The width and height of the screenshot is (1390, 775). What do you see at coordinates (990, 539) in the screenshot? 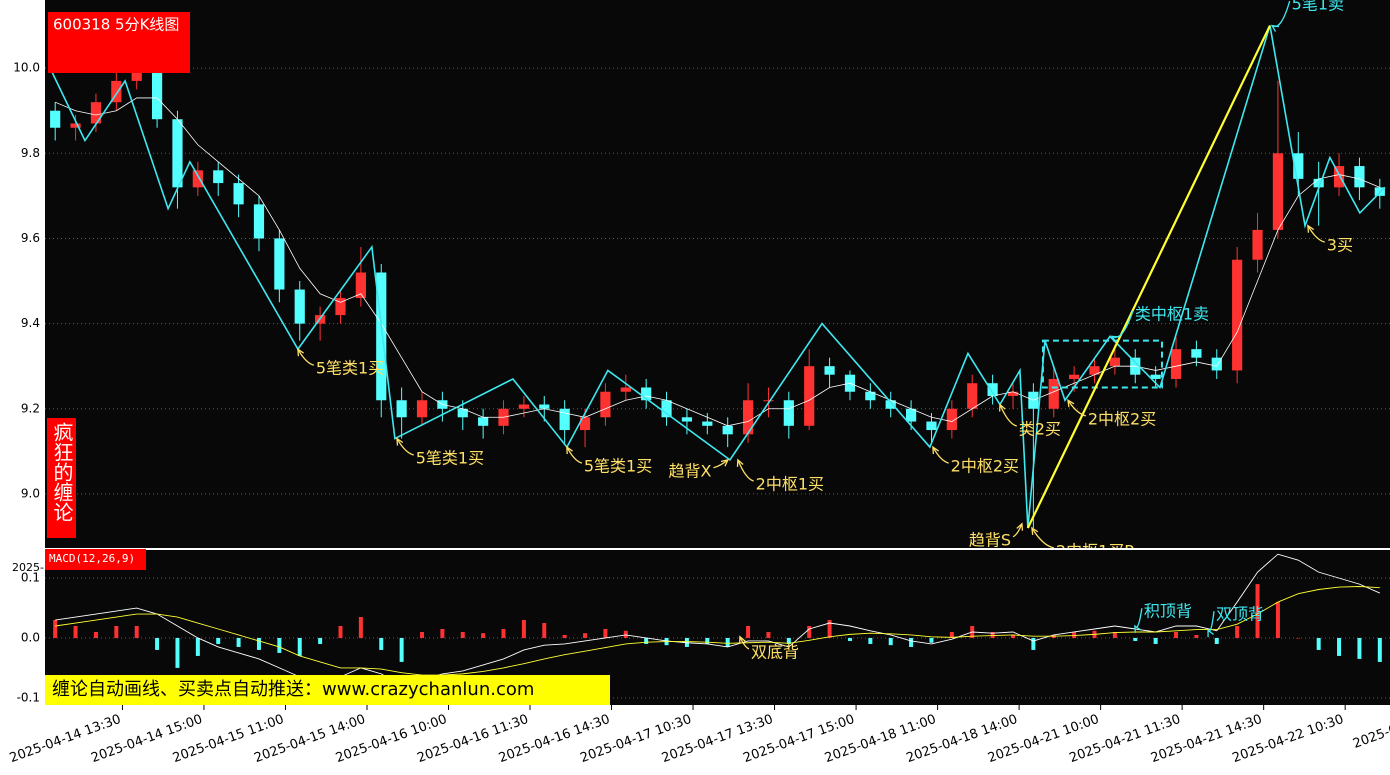
I see `annotation: 趋背S` at bounding box center [990, 539].